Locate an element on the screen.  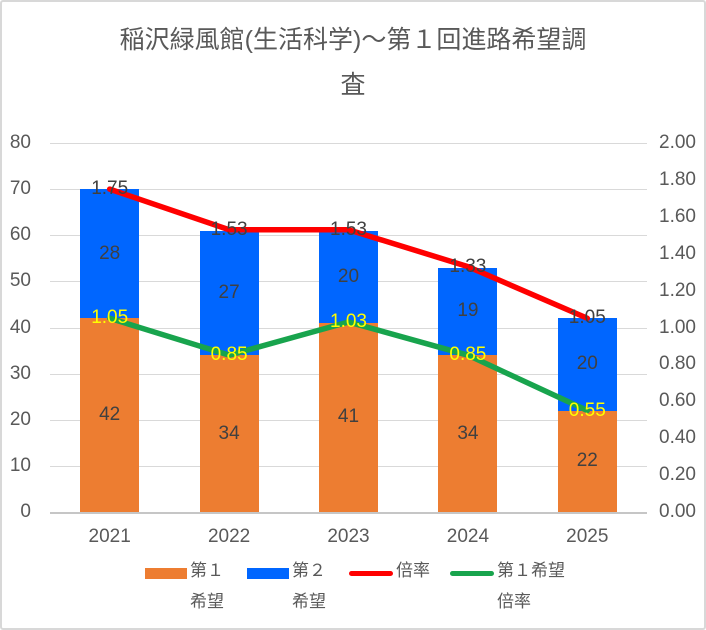
bar-value-label: 19 is located at coordinates (468, 311).